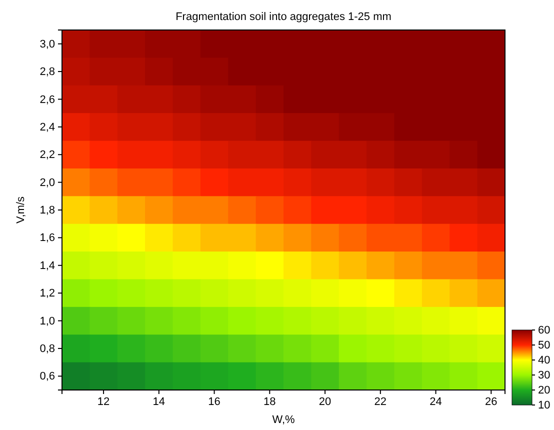 Image resolution: width=554 pixels, height=430 pixels. Describe the element at coordinates (544, 376) in the screenshot. I see `color-bar-label: 30` at that location.